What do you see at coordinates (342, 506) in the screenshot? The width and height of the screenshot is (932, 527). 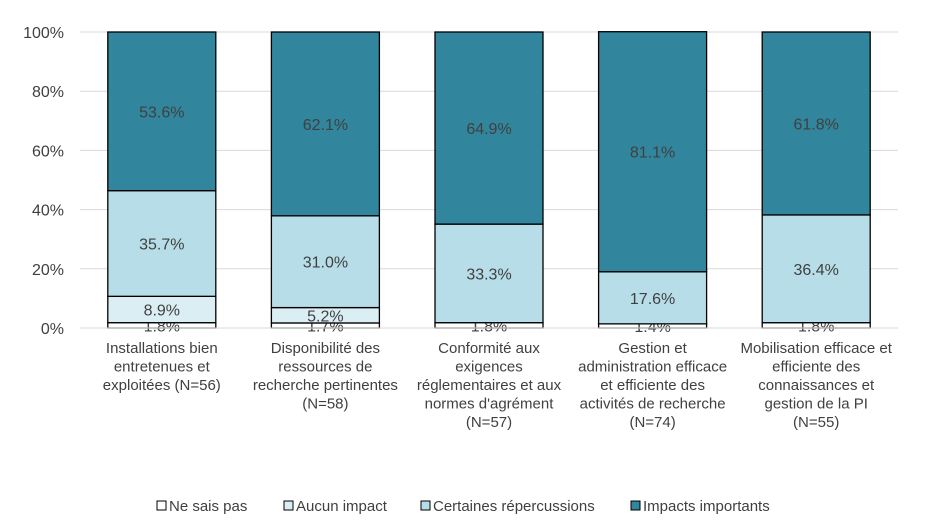 I see `legend-label: Aucun impact` at bounding box center [342, 506].